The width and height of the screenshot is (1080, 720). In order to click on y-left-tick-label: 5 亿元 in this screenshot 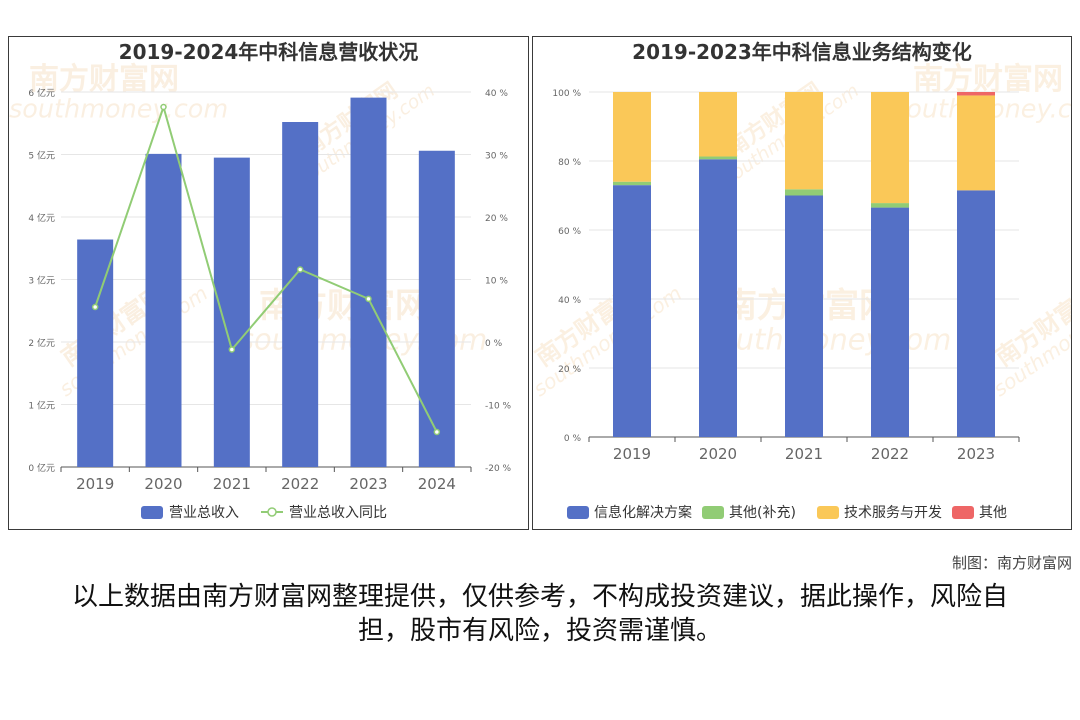, I will do `click(41, 156)`.